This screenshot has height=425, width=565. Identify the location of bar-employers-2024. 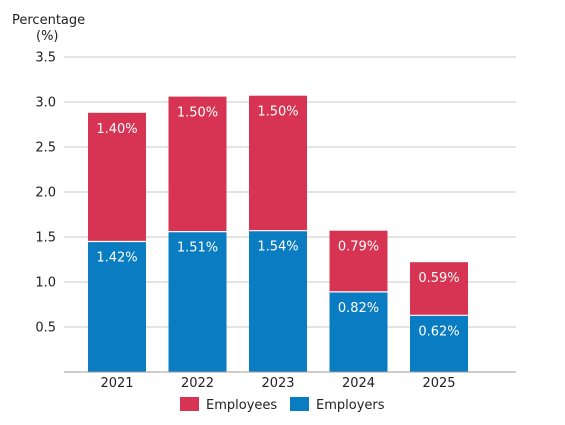
(358, 331).